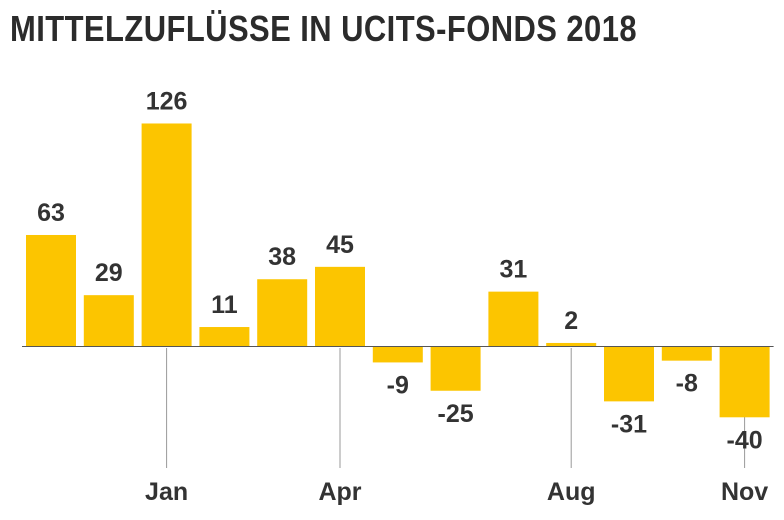 The image size is (784, 520). Describe the element at coordinates (282, 257) in the screenshot. I see `value-label-4: 38` at that location.